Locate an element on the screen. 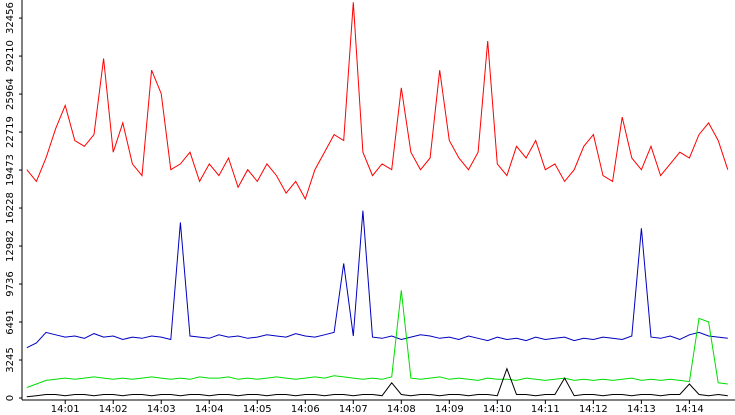 This screenshot has height=415, width=735. x-tick-label: 14:04 is located at coordinates (209, 409).